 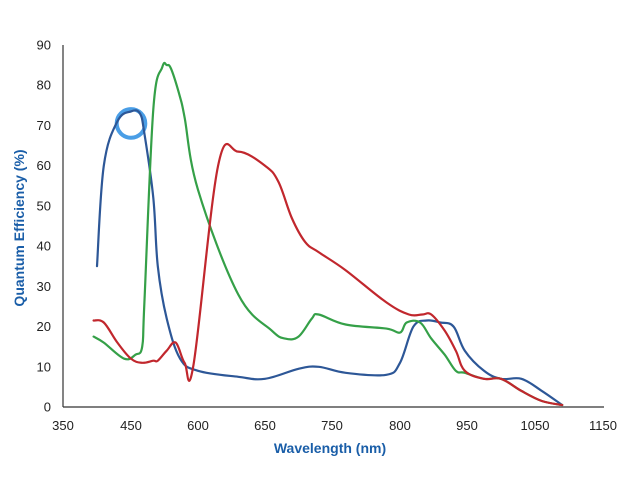 I want to click on x-tick-label: 450, so click(x=131, y=425).